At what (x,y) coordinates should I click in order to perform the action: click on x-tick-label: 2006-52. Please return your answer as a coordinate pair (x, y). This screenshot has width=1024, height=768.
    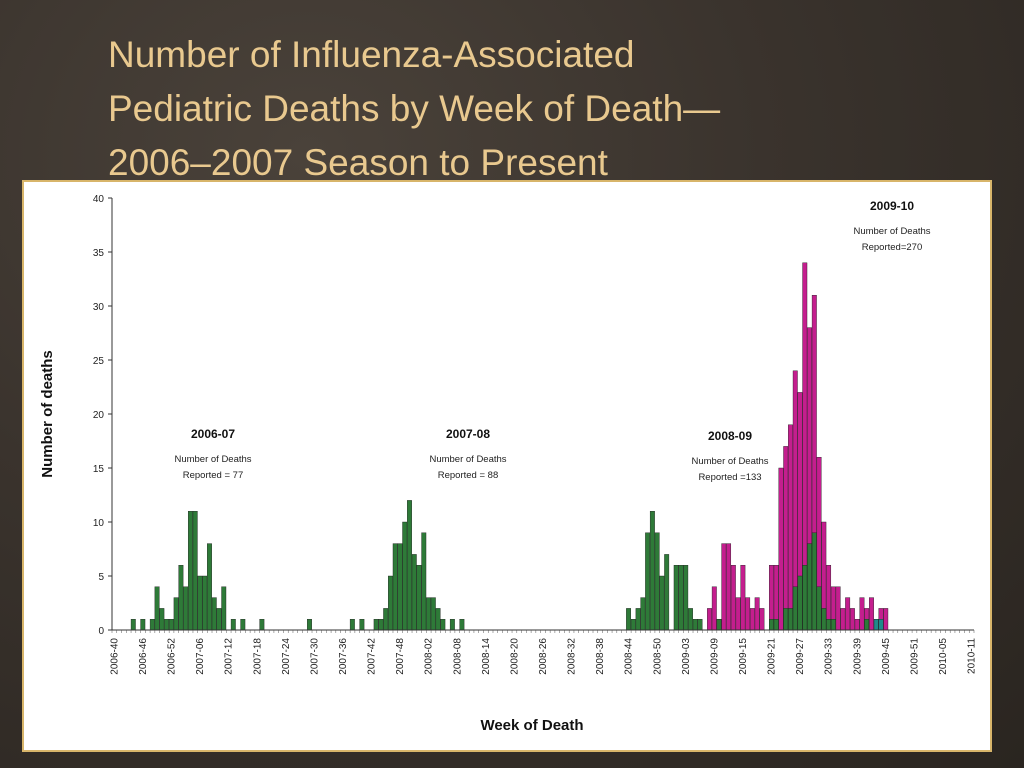
    Looking at the image, I should click on (172, 656).